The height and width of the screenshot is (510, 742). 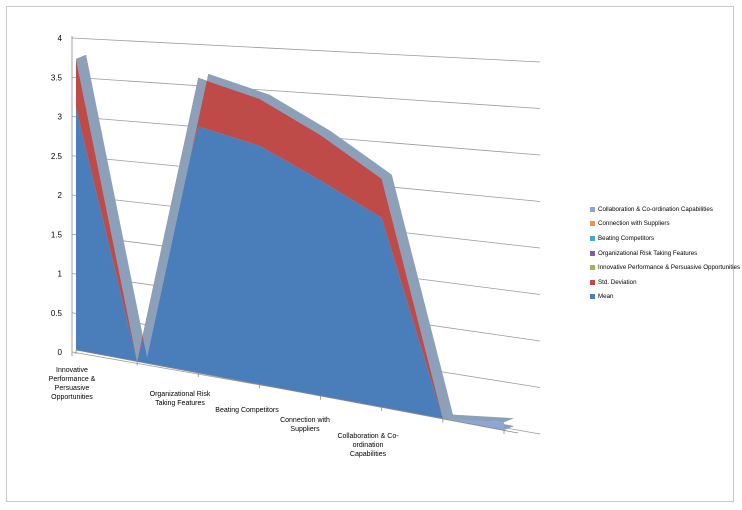 What do you see at coordinates (57, 234) in the screenshot?
I see `y-tick-label: 1.5` at bounding box center [57, 234].